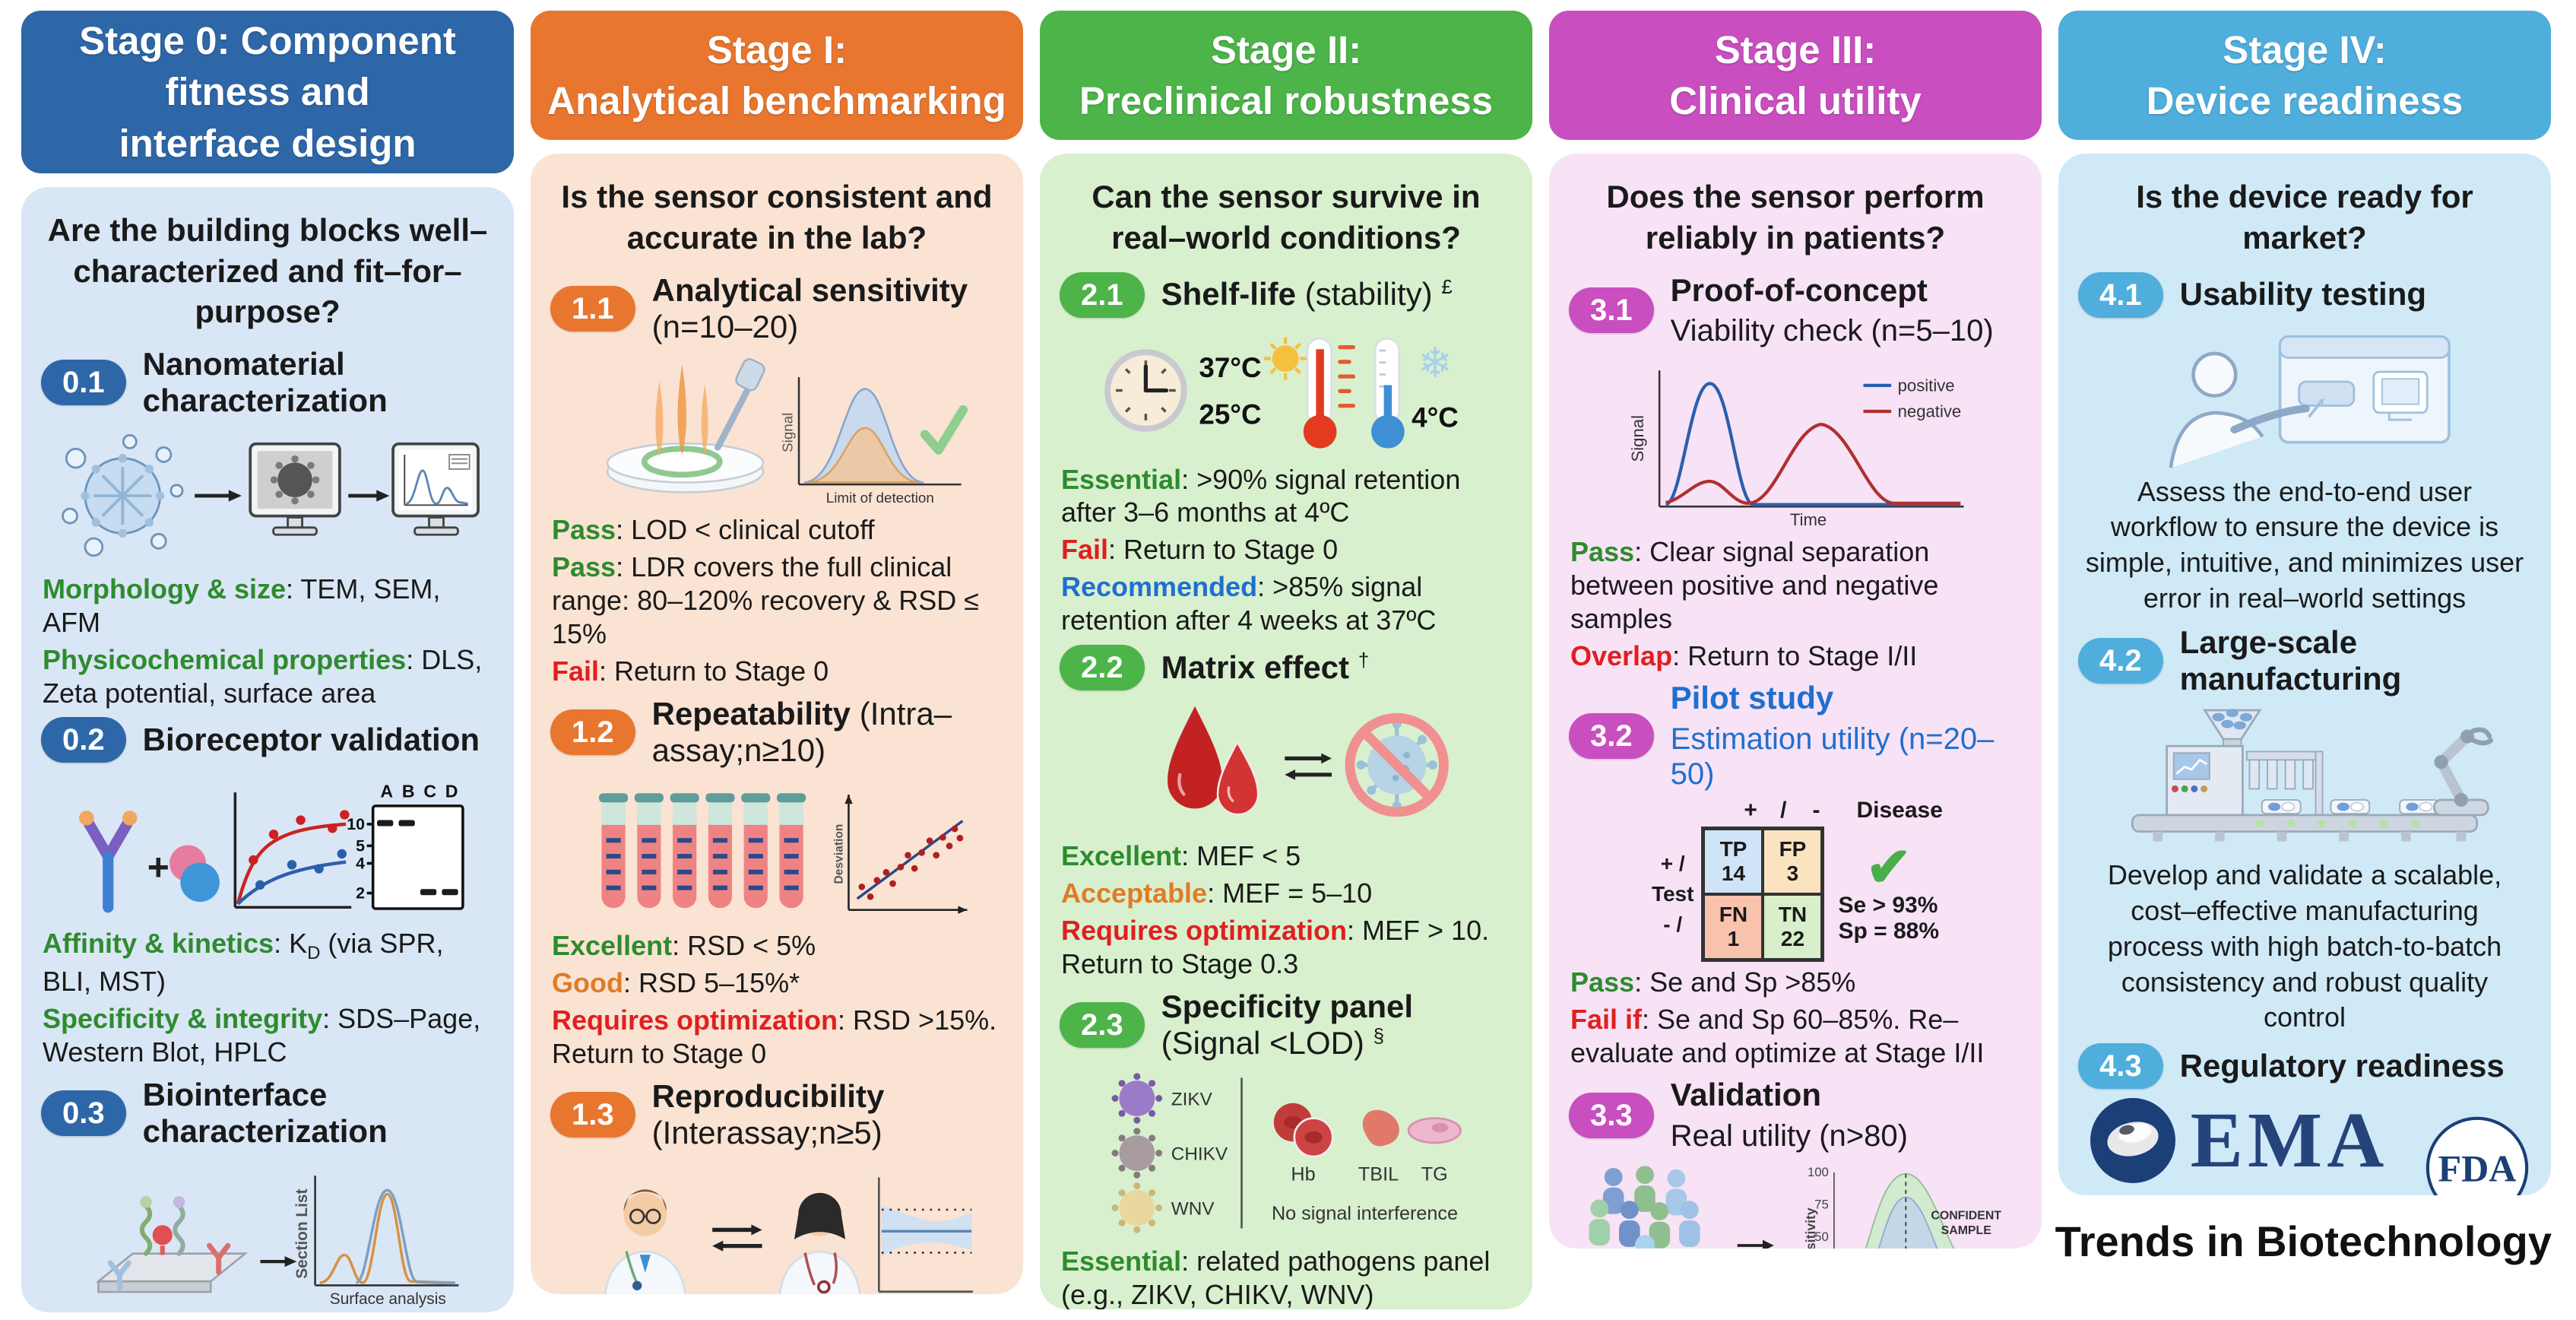 The width and height of the screenshot is (2576, 1320). Describe the element at coordinates (452, 792) in the screenshot. I see `gel-lane-d: D` at that location.